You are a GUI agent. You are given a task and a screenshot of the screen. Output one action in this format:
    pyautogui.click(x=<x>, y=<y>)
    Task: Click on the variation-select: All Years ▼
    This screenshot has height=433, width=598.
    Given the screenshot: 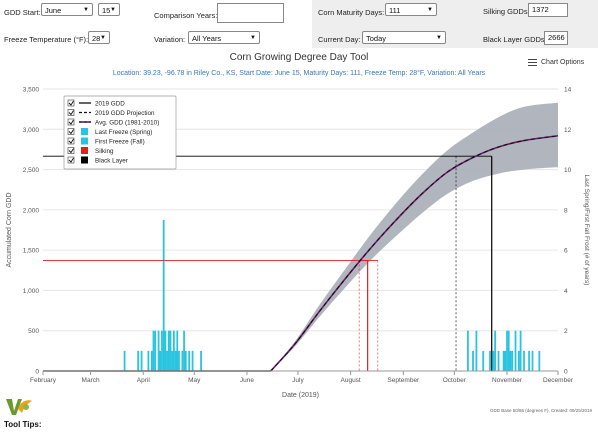 What is the action you would take?
    pyautogui.click(x=224, y=37)
    